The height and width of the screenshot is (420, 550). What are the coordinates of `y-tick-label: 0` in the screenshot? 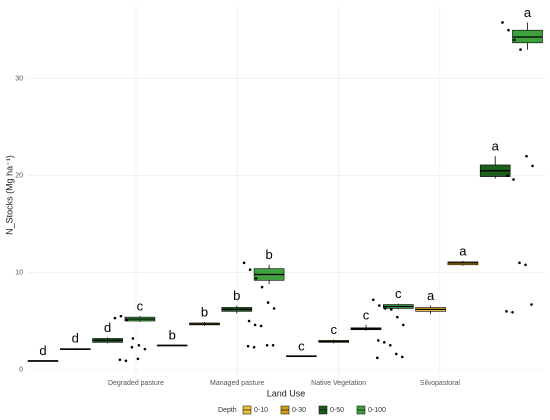 It's located at (21, 369).